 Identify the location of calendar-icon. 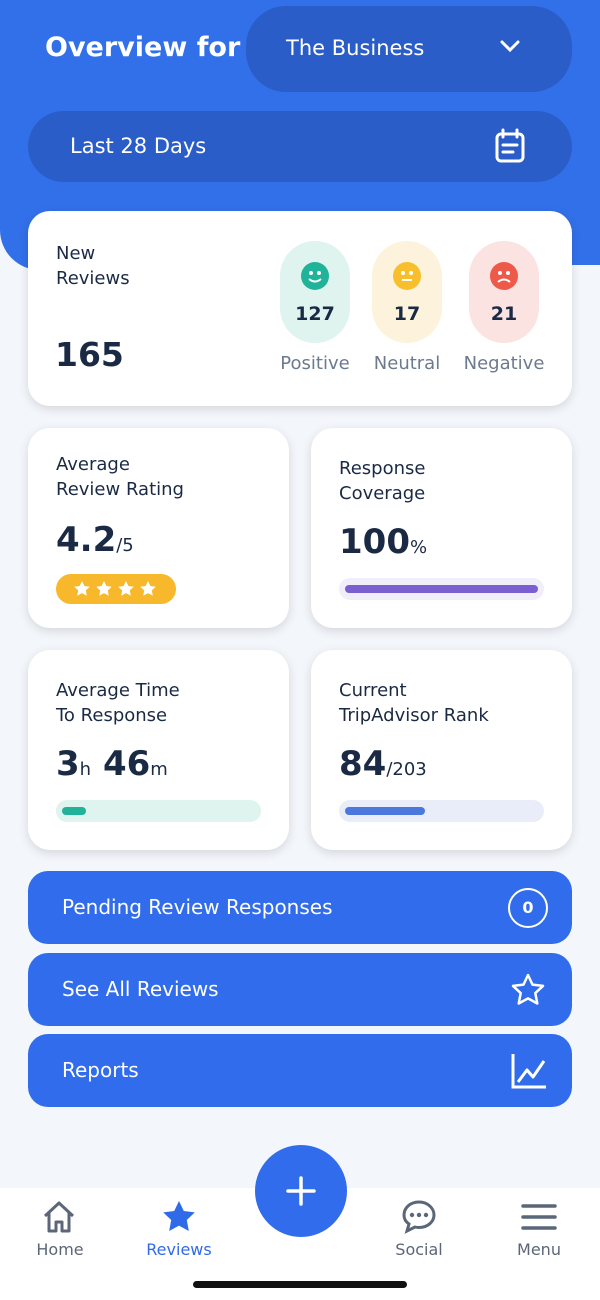
(510, 145).